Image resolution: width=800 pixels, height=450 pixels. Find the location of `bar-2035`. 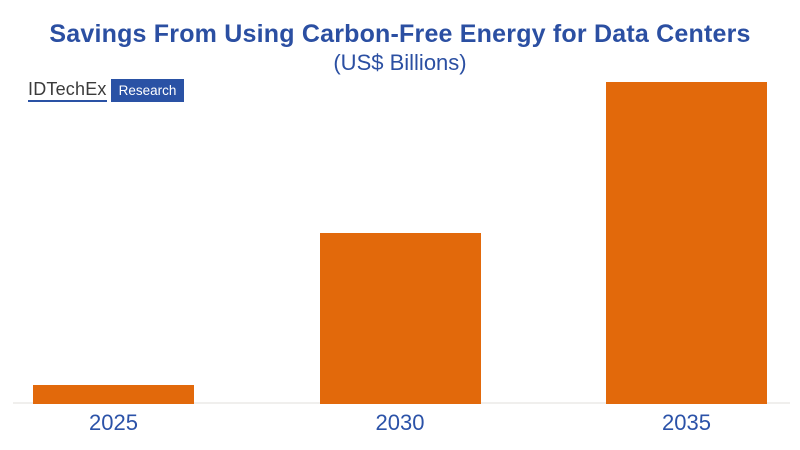

bar-2035 is located at coordinates (686, 243).